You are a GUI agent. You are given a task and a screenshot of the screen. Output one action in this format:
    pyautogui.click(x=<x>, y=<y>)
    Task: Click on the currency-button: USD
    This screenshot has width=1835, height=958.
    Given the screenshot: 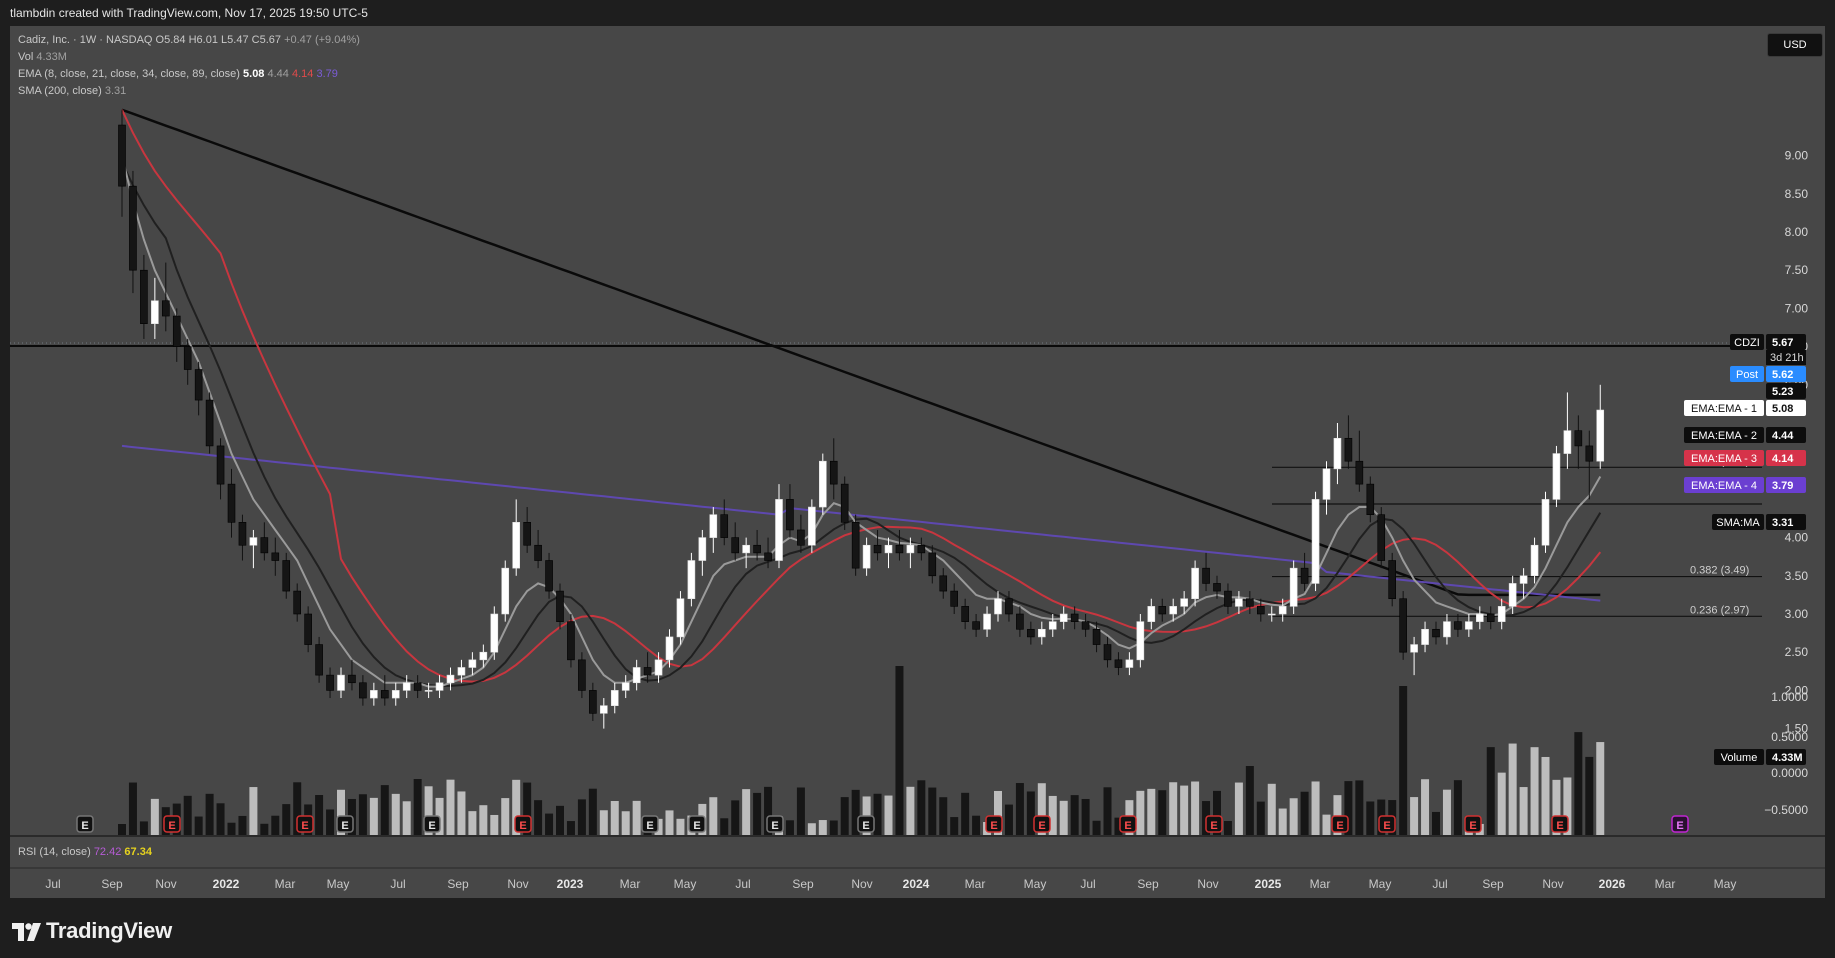 What is the action you would take?
    pyautogui.click(x=1795, y=45)
    